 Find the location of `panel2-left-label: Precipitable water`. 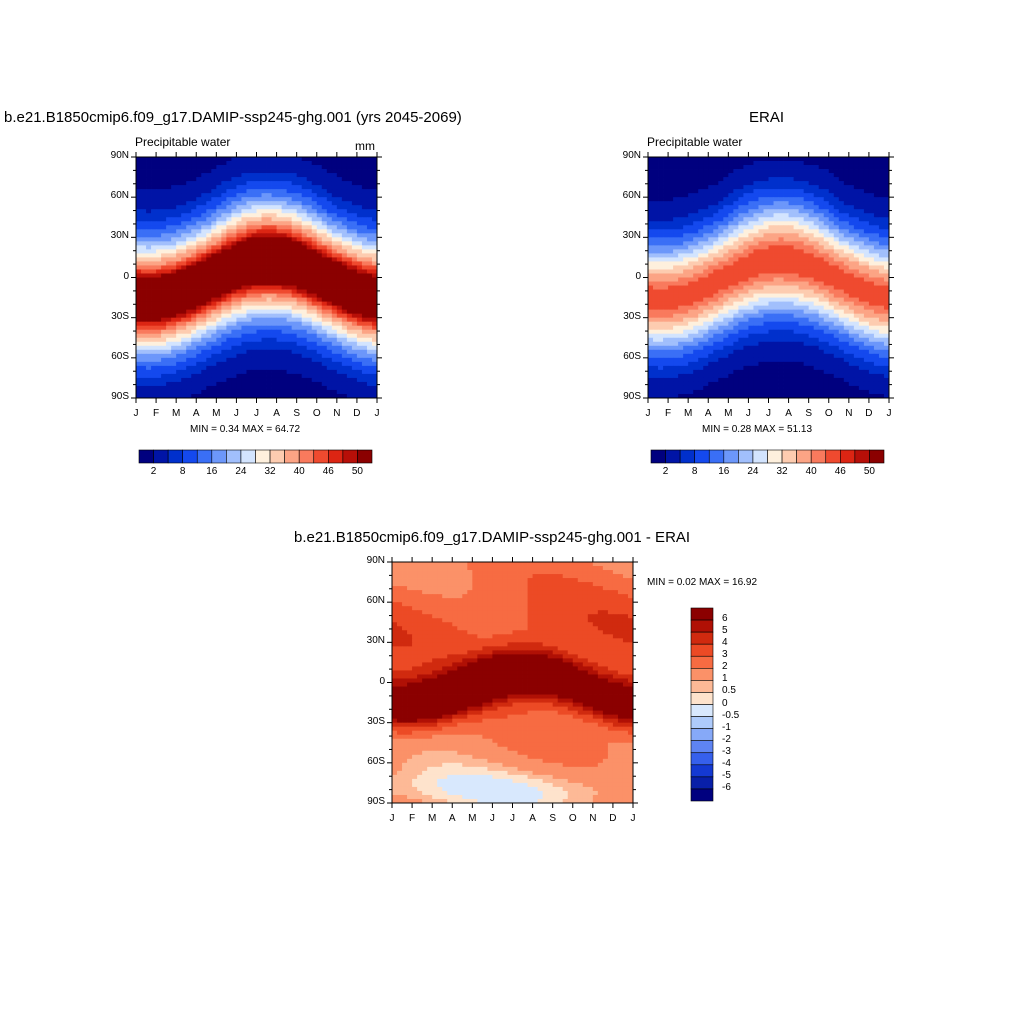

panel2-left-label: Precipitable water is located at coordinates (695, 142).